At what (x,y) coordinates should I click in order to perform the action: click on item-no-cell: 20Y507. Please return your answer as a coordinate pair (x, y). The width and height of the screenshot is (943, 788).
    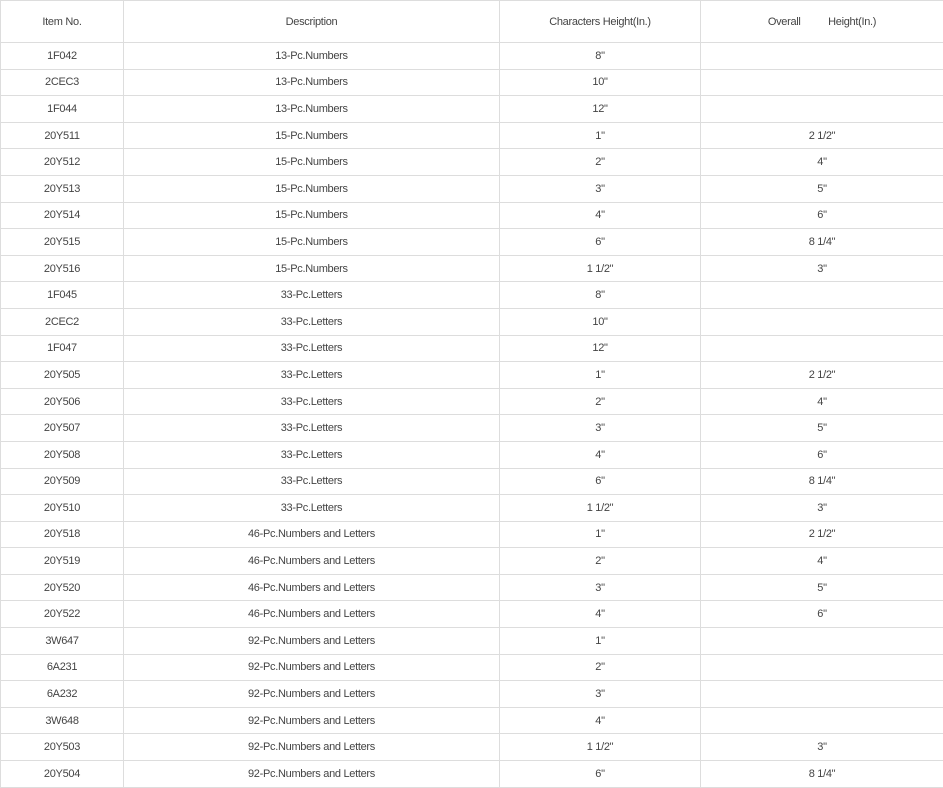
    Looking at the image, I should click on (62, 428).